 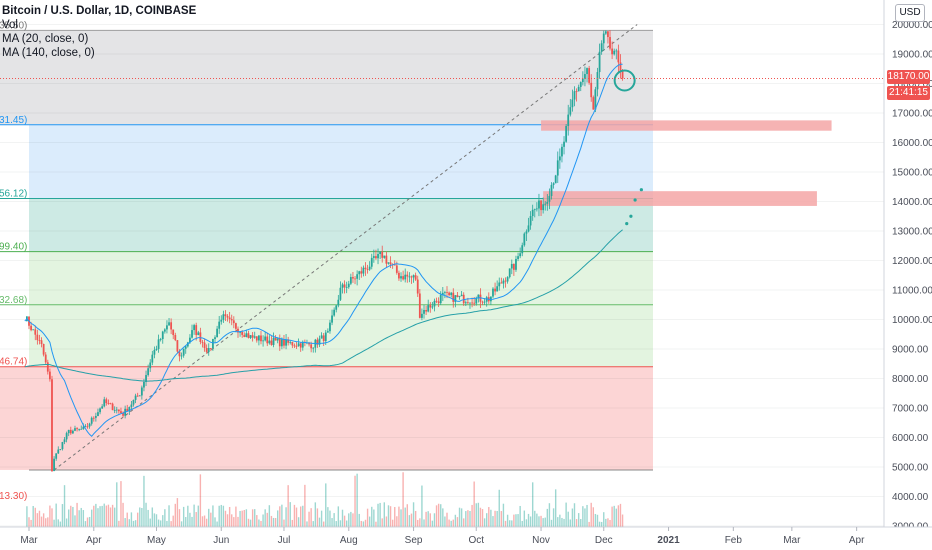 What do you see at coordinates (476, 540) in the screenshot?
I see `time-tick-label: Oct` at bounding box center [476, 540].